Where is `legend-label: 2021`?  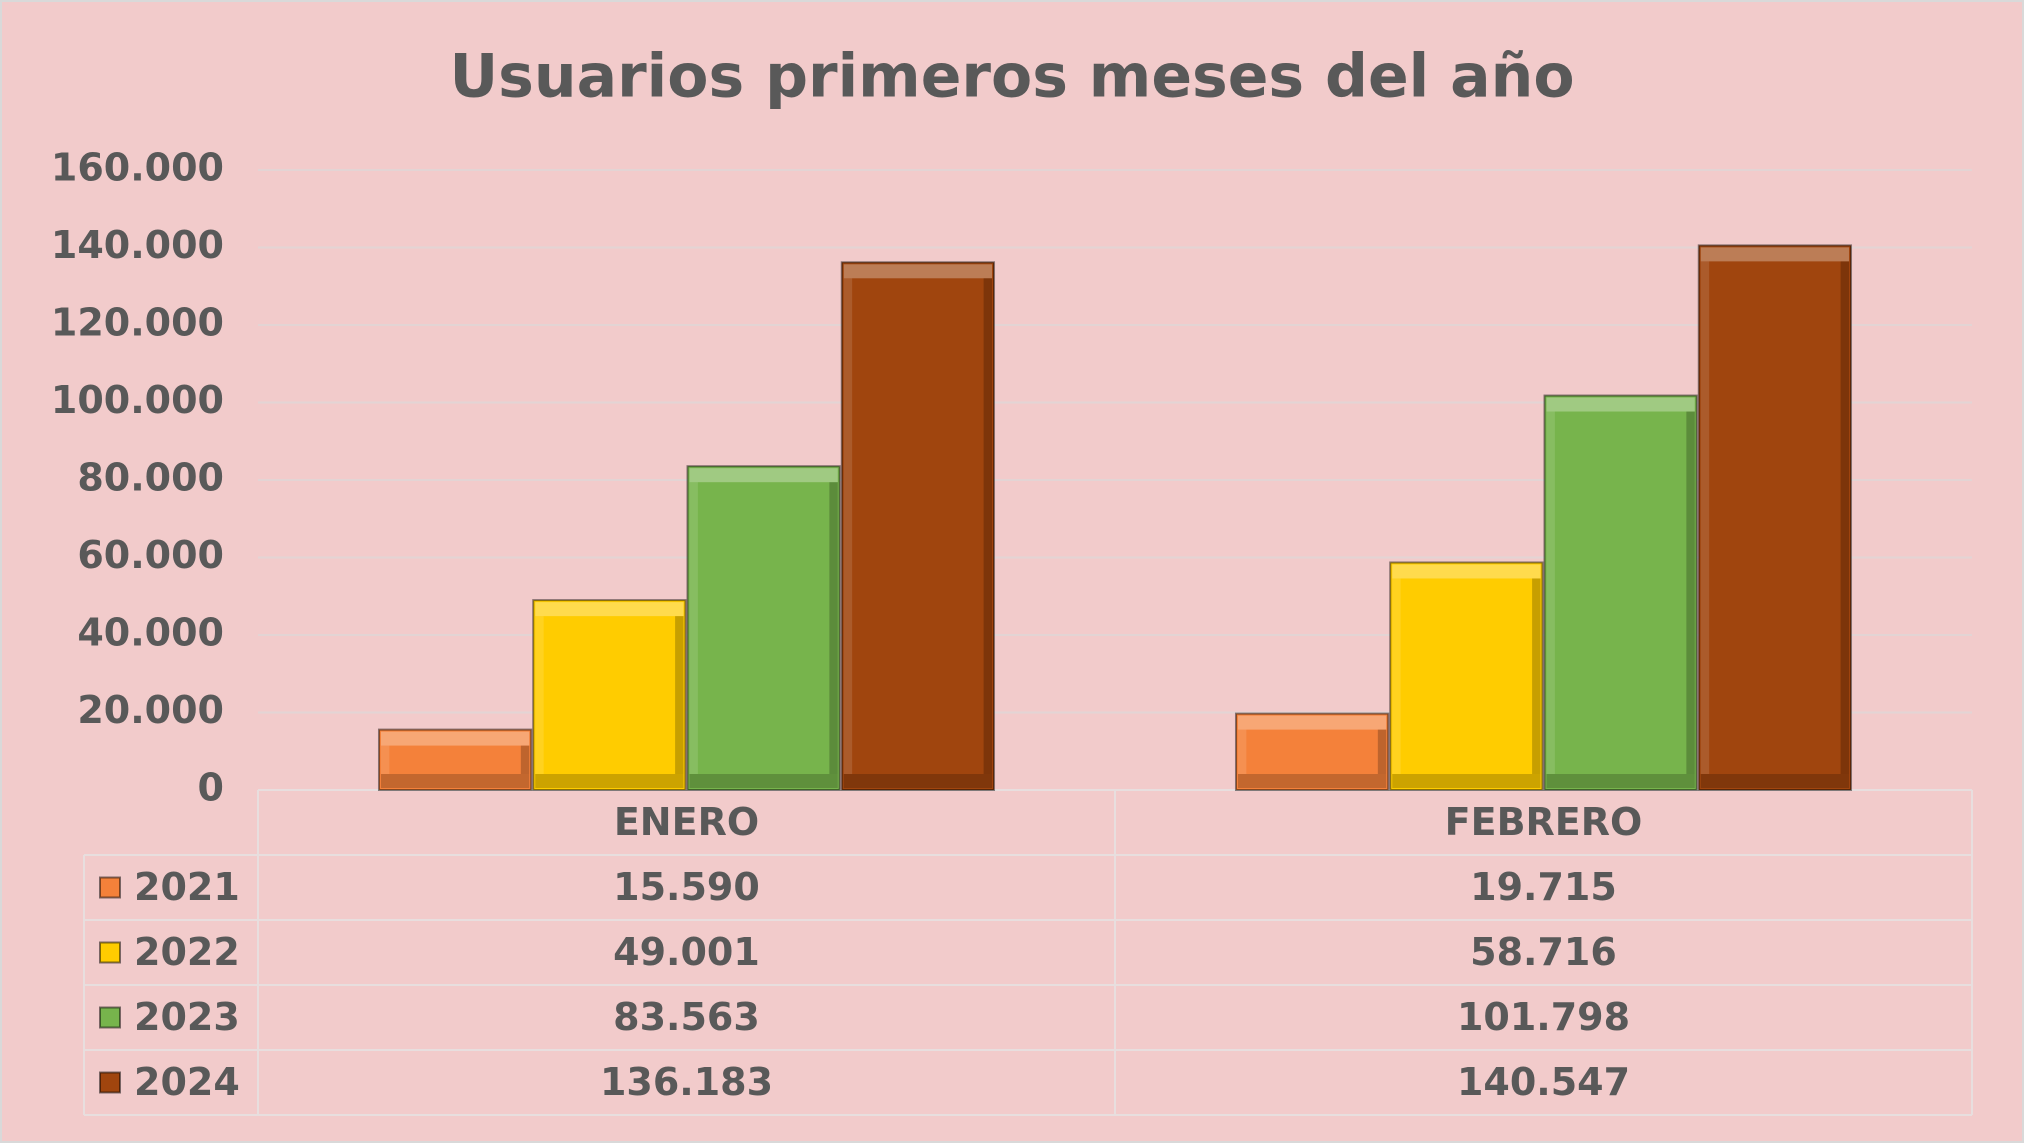 legend-label: 2021 is located at coordinates (187, 887).